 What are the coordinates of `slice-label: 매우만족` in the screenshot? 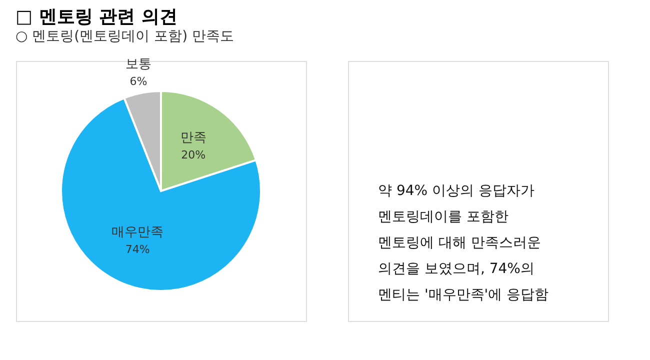 It's located at (138, 232).